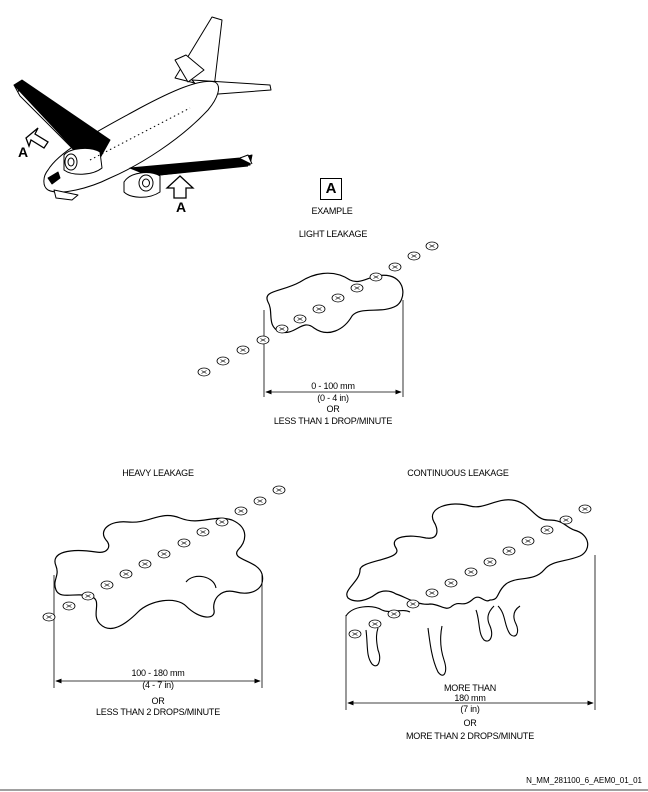 This screenshot has width=648, height=792. I want to click on aircraft-drawing, so click(142, 108).